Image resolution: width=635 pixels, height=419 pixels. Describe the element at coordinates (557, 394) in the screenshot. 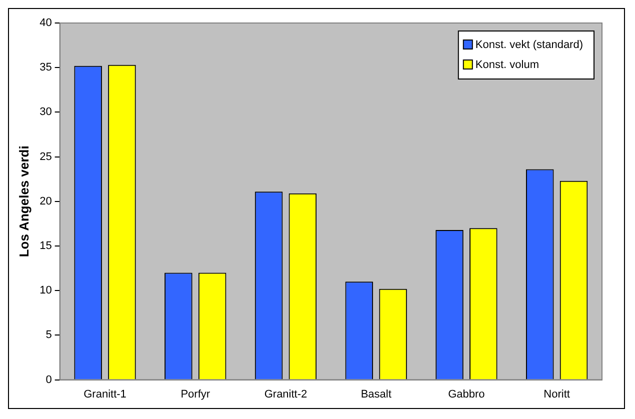

I see `x-tick-label: Noritt` at that location.